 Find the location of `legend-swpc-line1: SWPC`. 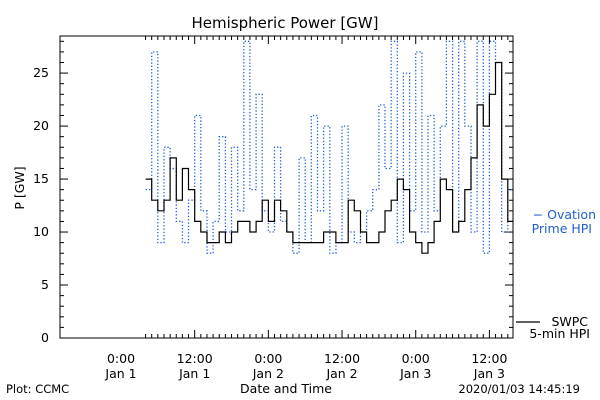

legend-swpc-line1: SWPC is located at coordinates (569, 321).